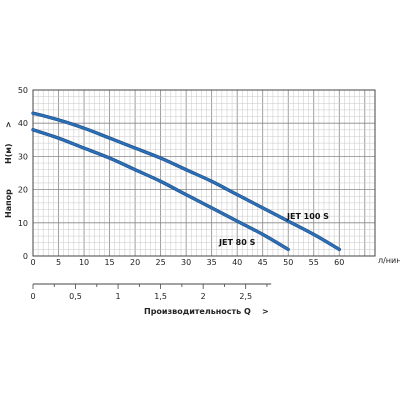 Image resolution: width=400 pixels, height=400 pixels. What do you see at coordinates (23, 223) in the screenshot?
I see `y-tick-label: 10` at bounding box center [23, 223].